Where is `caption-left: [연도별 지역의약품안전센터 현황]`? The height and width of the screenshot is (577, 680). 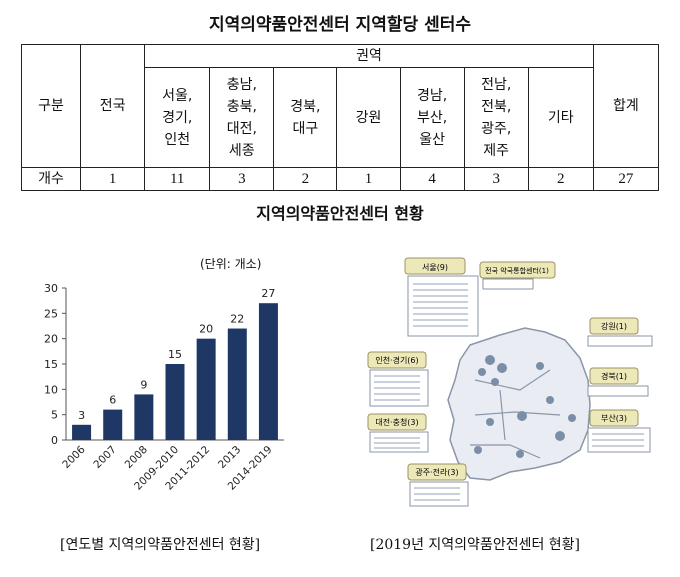
caption-left: [연도별 지역의약품안전센터 현황] is located at coordinates (160, 545).